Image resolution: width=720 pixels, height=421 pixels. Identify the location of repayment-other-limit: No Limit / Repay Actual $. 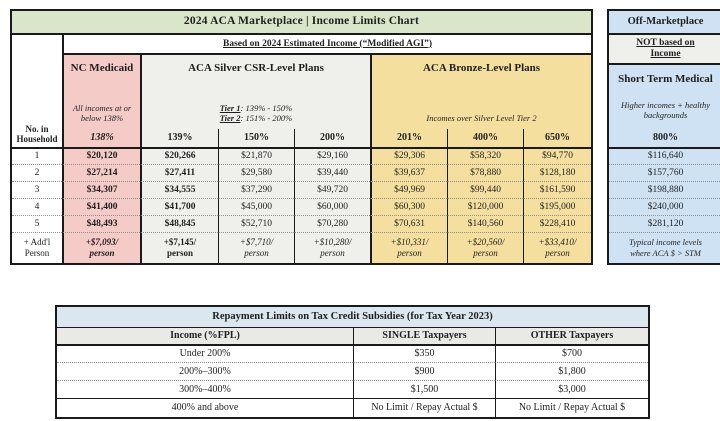
(571, 407).